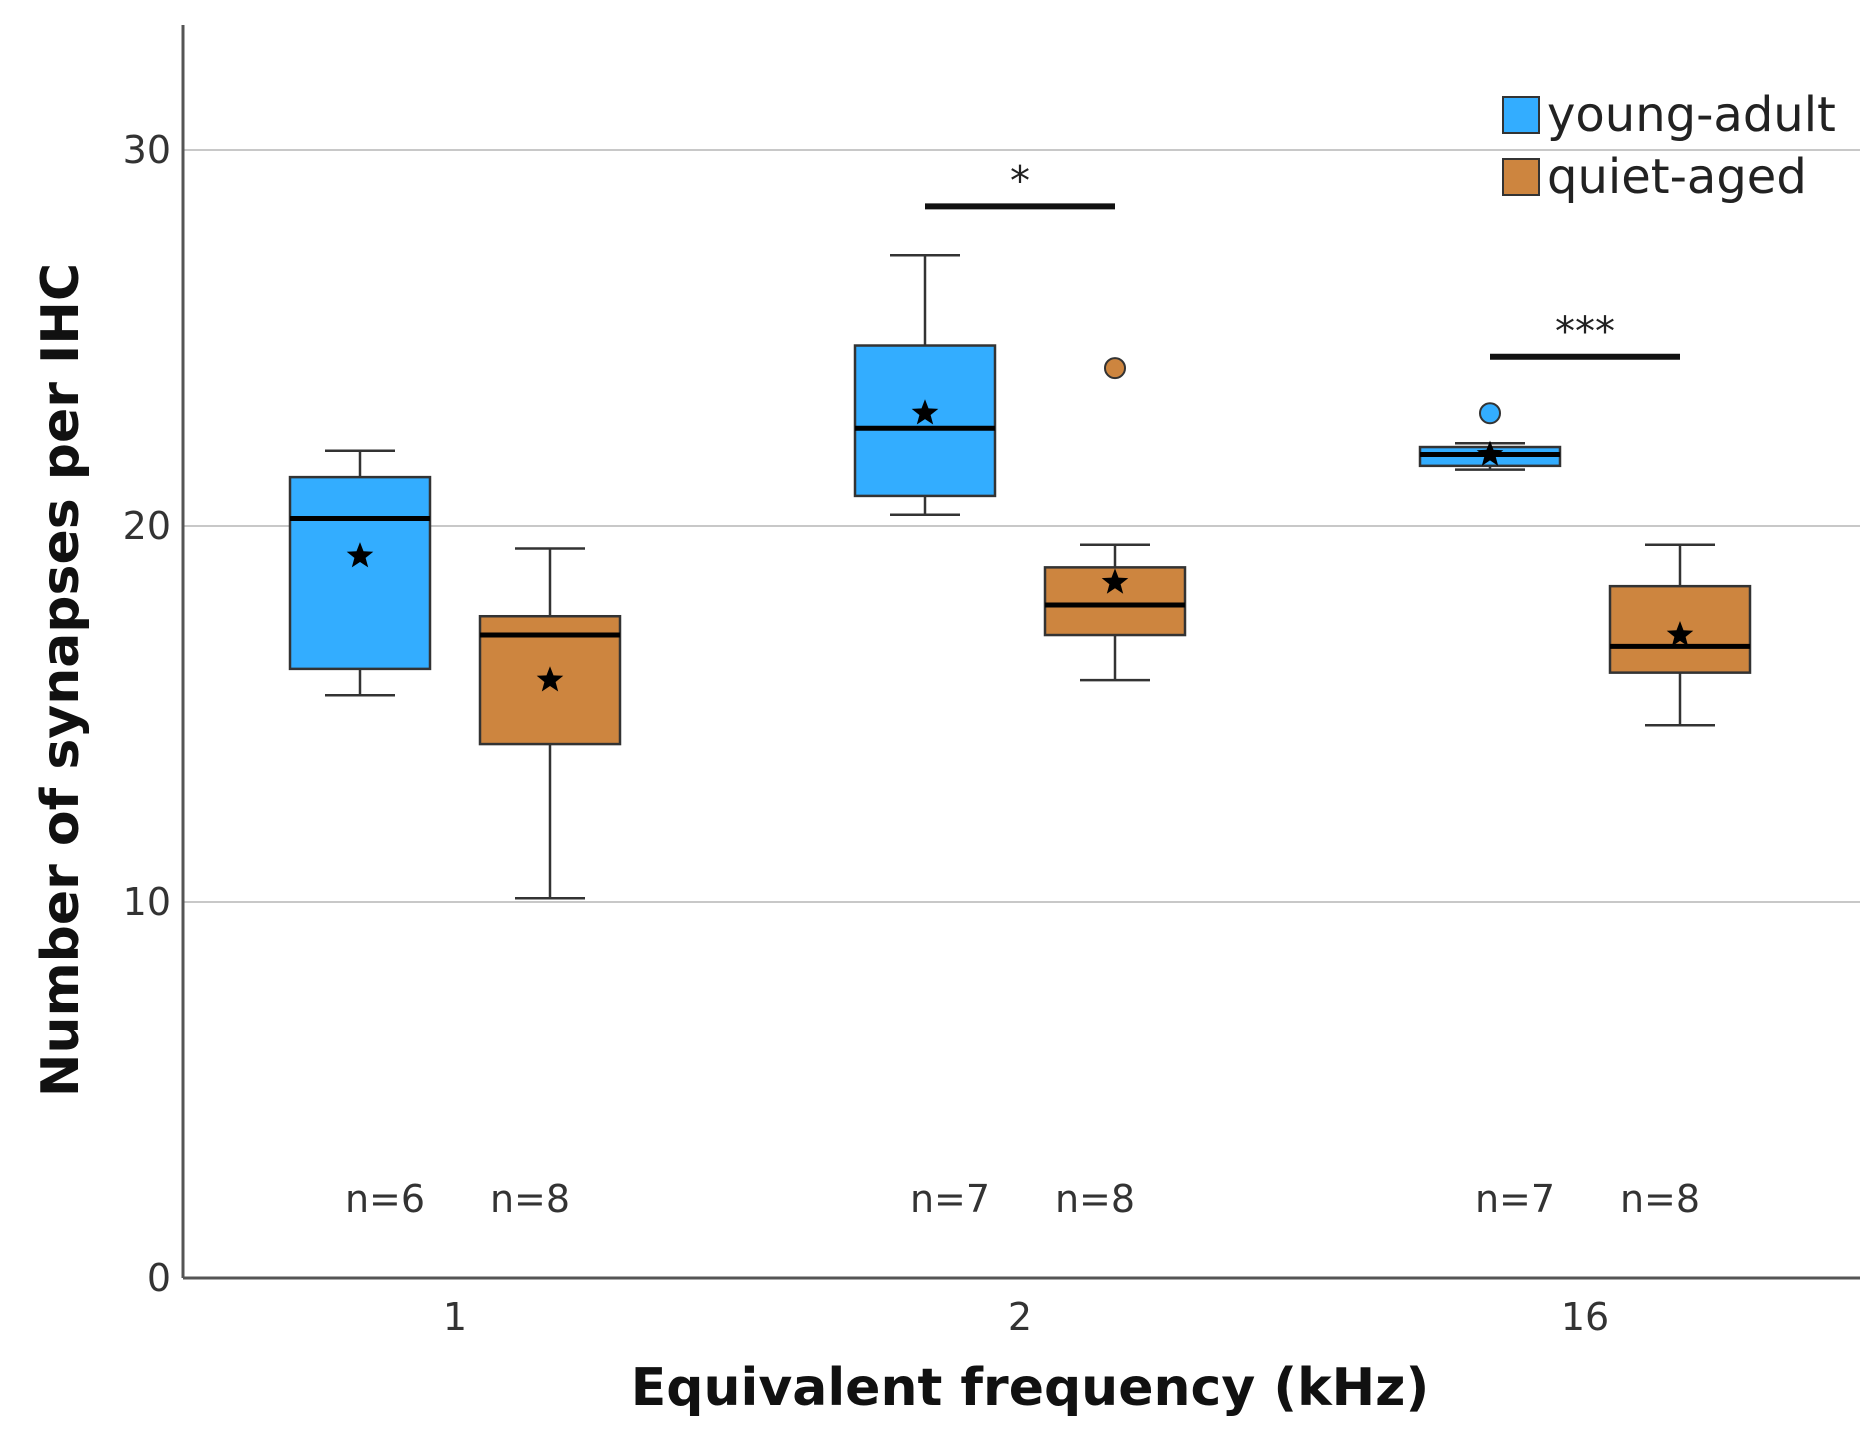 This screenshot has width=1876, height=1447. What do you see at coordinates (1095, 1199) in the screenshot?
I see `n-label-quiet-aged-2: n=8` at bounding box center [1095, 1199].